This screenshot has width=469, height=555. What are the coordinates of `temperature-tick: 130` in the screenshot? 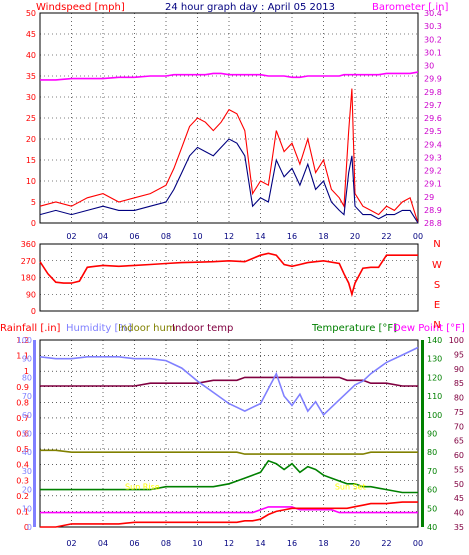 It's located at (434, 359).